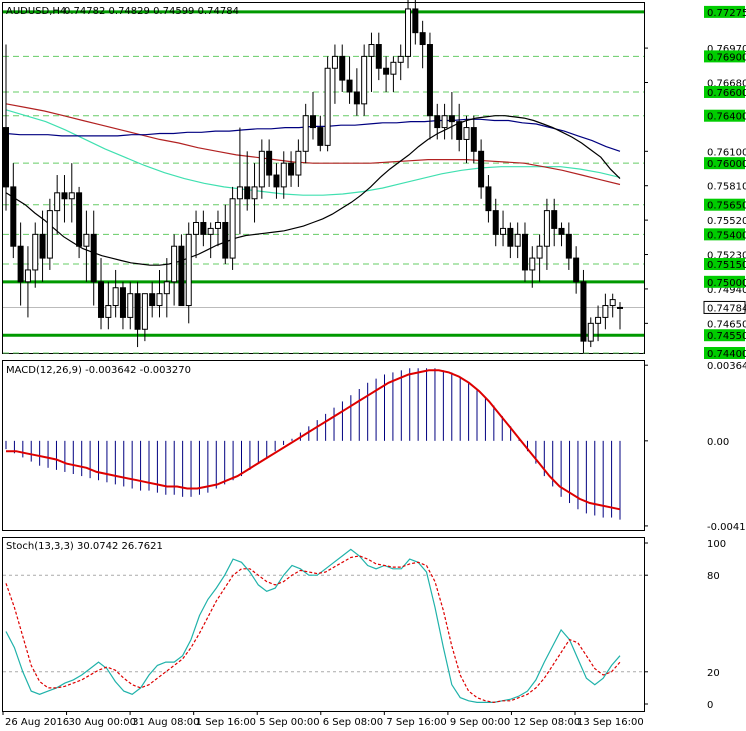  I want to click on level-label: 0.77275, so click(726, 13).